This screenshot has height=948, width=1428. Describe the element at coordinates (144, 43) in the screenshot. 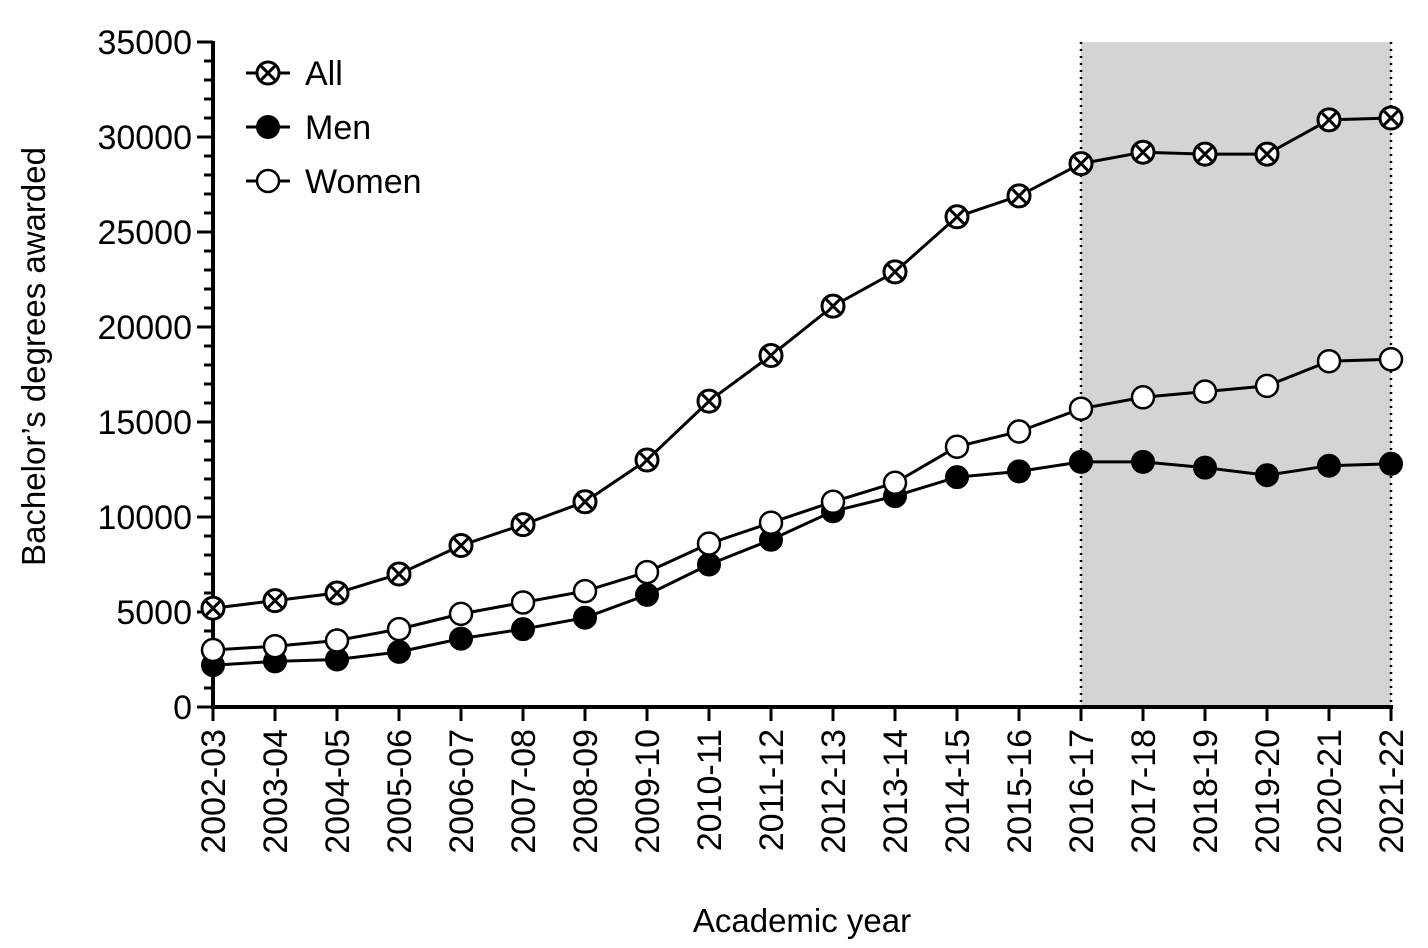

I see `y-tick-label: 35000` at that location.